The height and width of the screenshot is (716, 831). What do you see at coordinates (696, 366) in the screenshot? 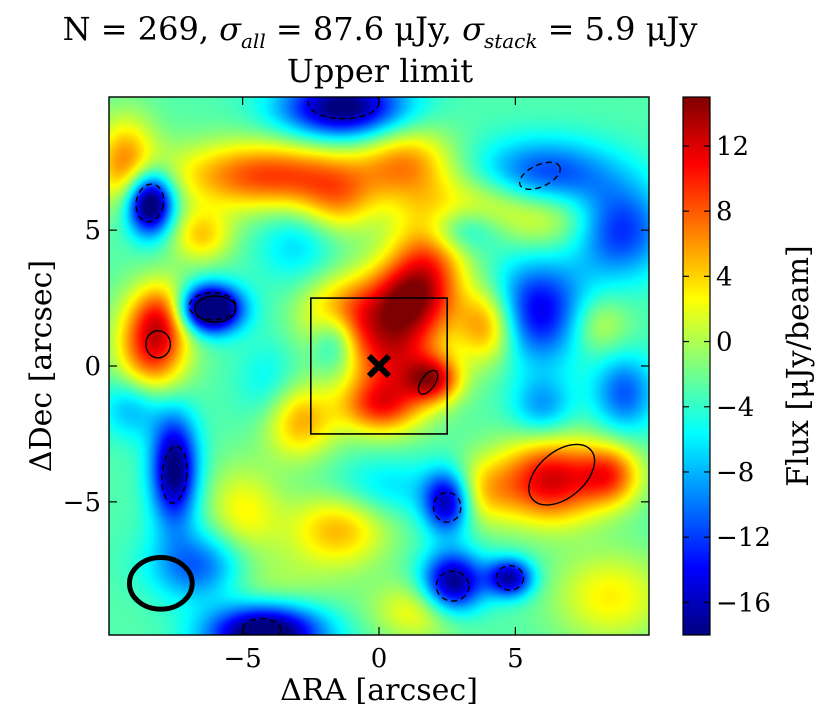
I see `colorbar` at bounding box center [696, 366].